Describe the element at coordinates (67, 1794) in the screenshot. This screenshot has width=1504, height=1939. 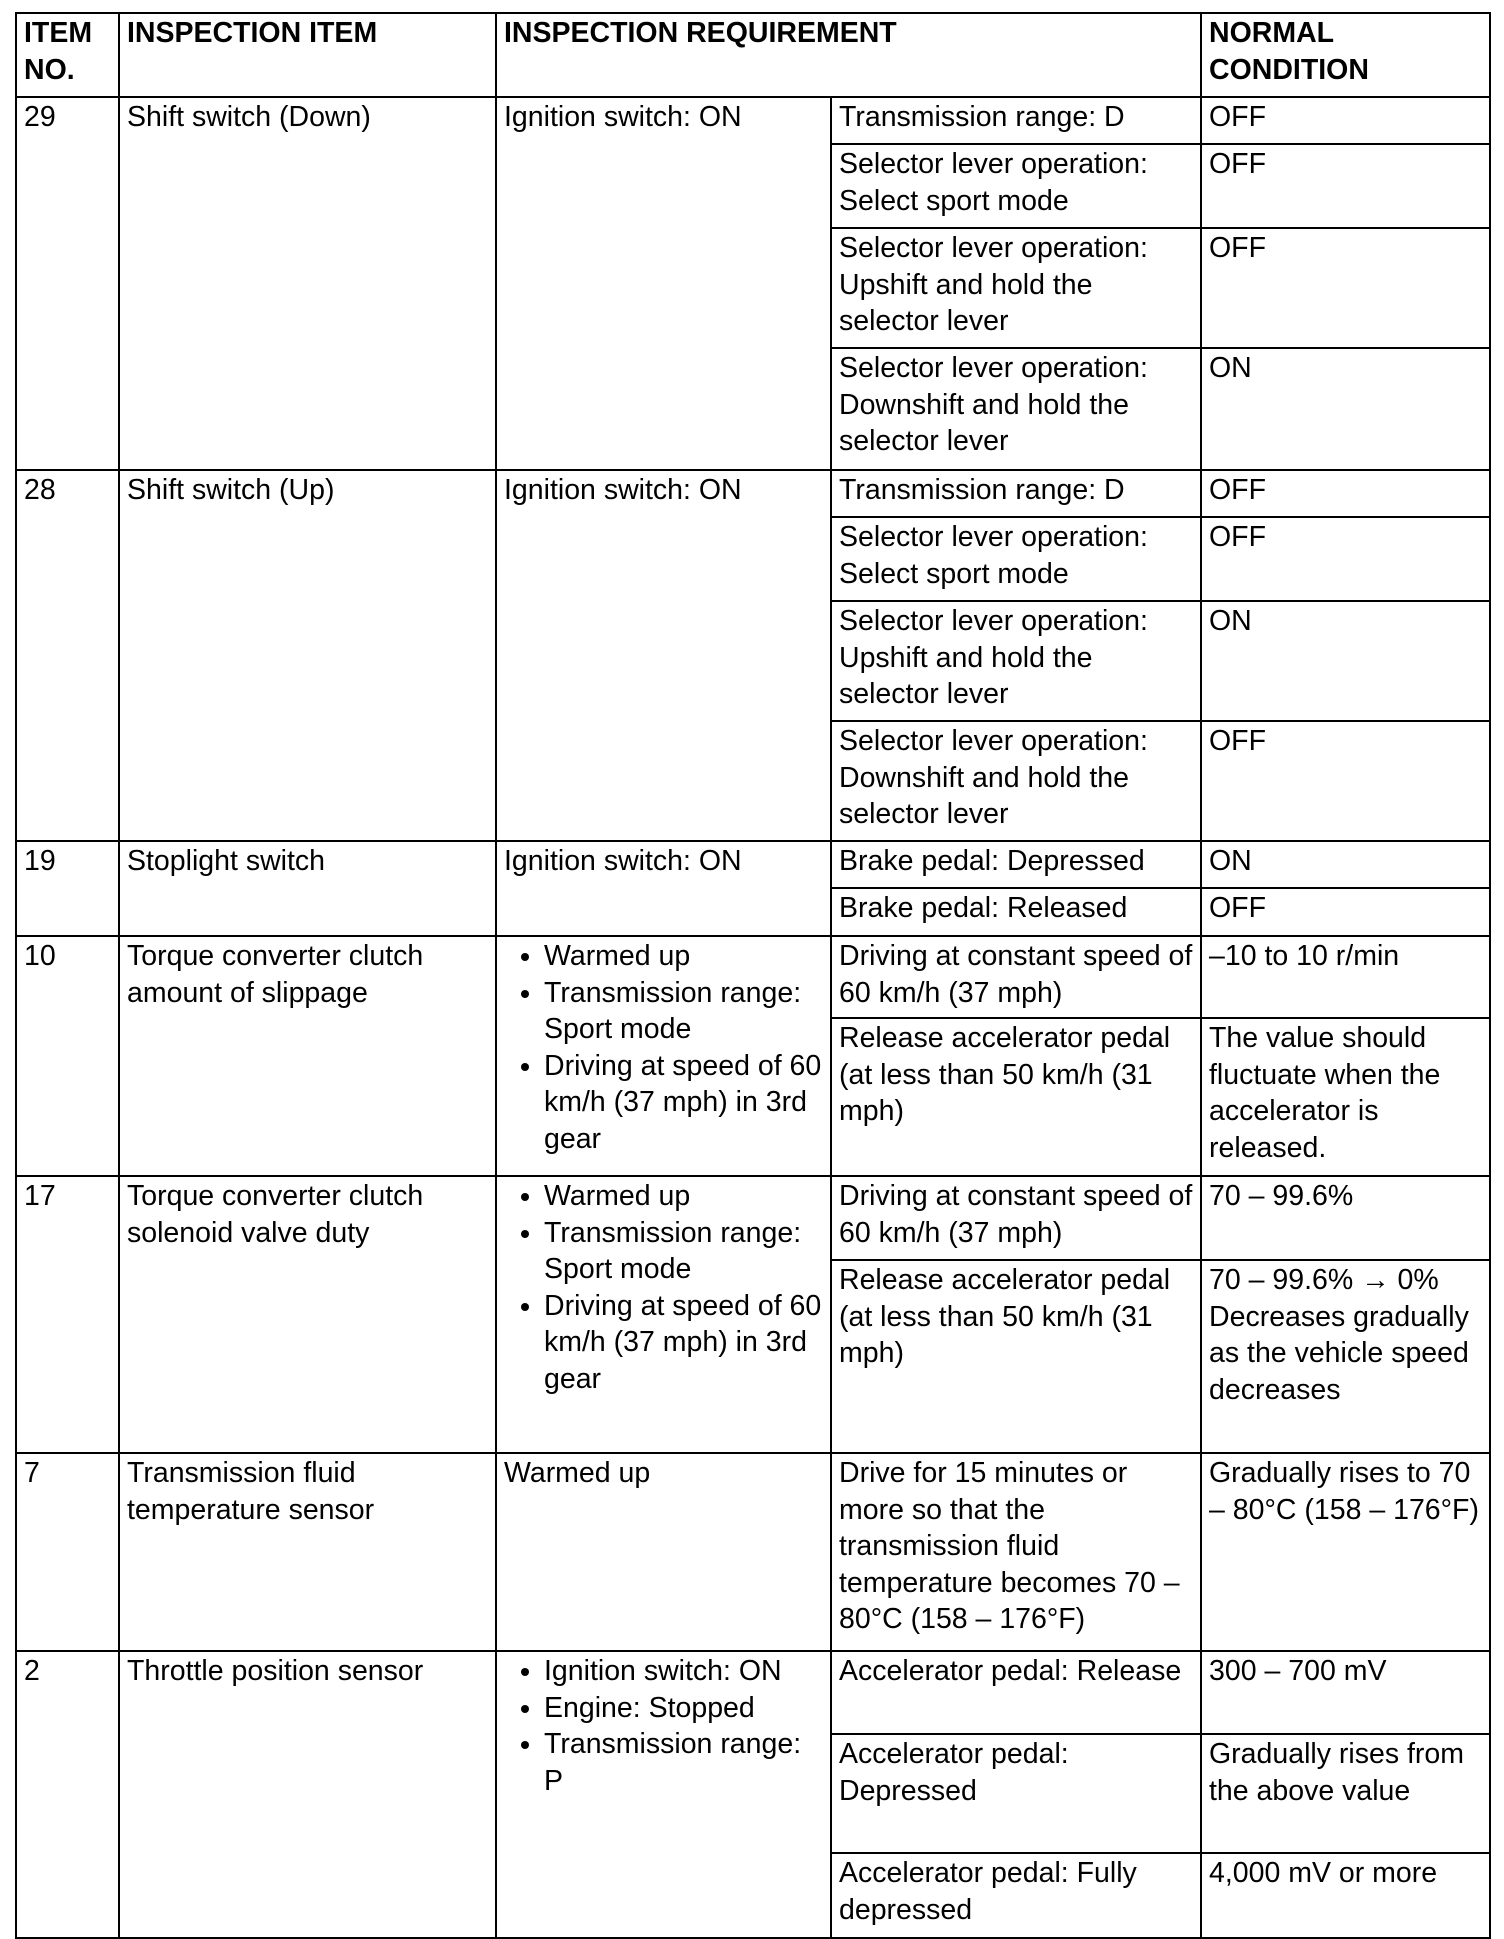
I see `item-no: 2` at that location.